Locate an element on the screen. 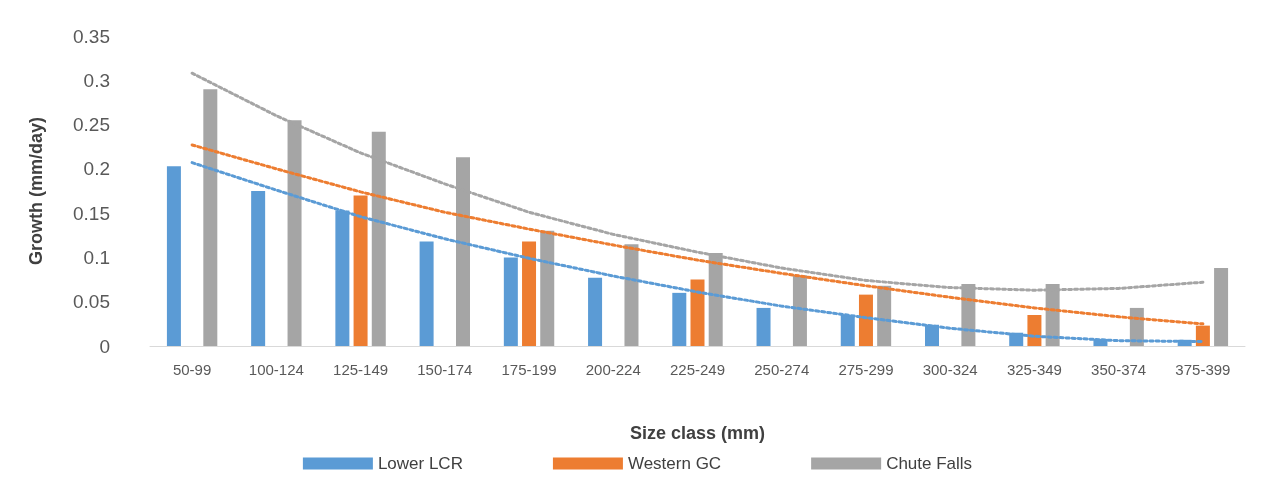  x-tick-label: 275-299 is located at coordinates (866, 369).